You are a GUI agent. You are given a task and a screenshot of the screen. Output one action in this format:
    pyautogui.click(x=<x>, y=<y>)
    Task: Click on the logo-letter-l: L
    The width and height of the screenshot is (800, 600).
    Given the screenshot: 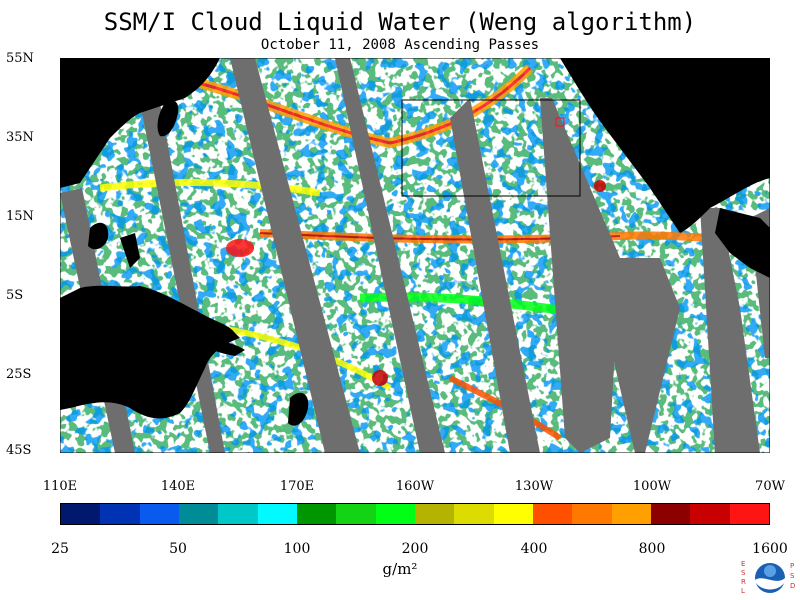 What is the action you would take?
    pyautogui.click(x=743, y=591)
    